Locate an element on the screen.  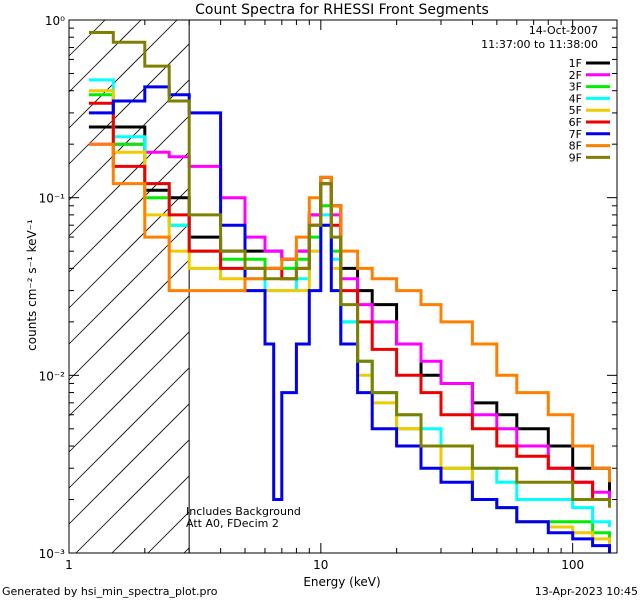
y-tick-label: 10⁻³ is located at coordinates (52, 554).